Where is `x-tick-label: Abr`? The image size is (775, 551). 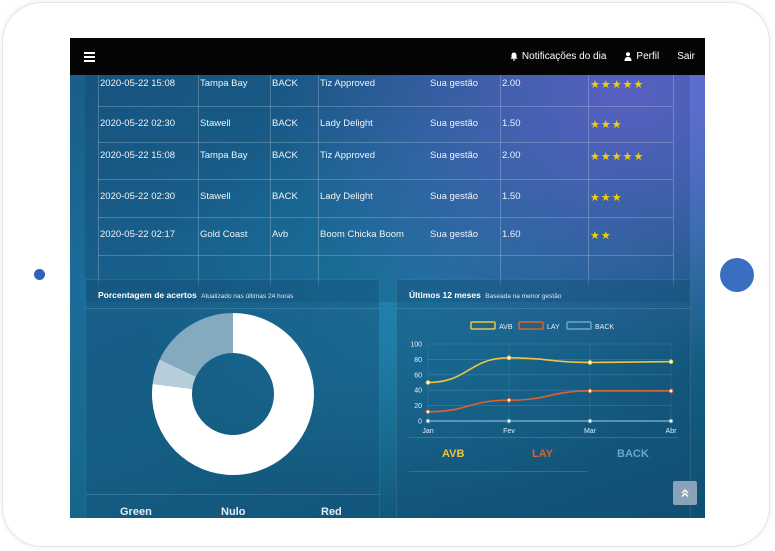 x-tick-label: Abr is located at coordinates (672, 431).